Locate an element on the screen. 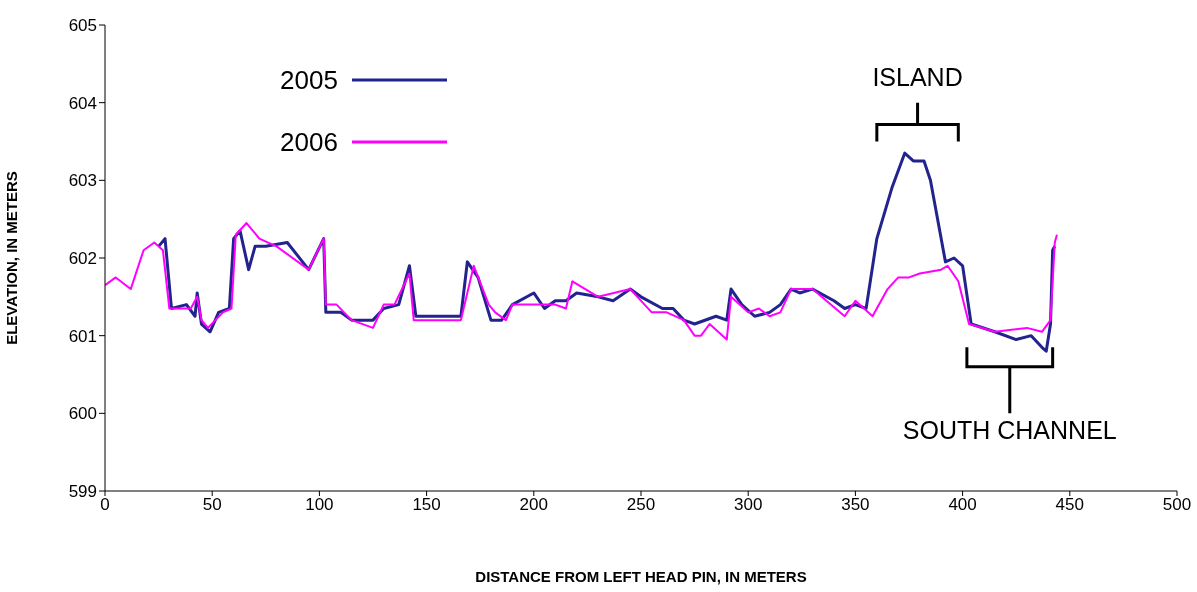  x-tick-label: 450 is located at coordinates (1069, 505).